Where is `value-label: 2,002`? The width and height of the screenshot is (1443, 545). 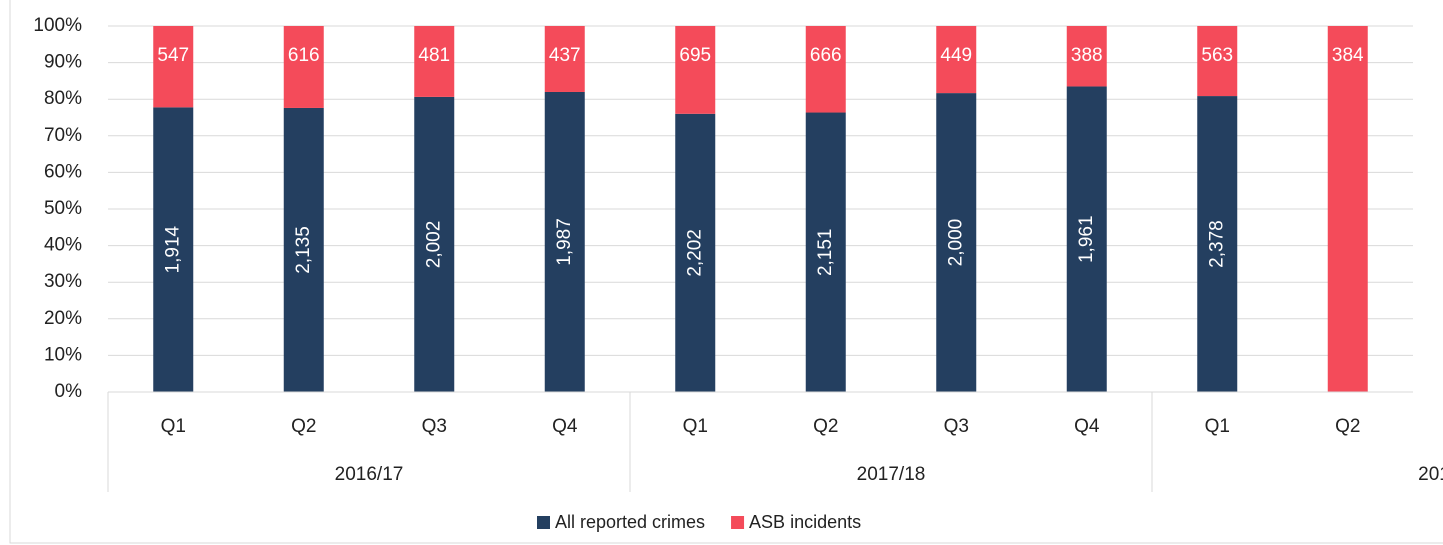 value-label: 2,002 is located at coordinates (433, 245).